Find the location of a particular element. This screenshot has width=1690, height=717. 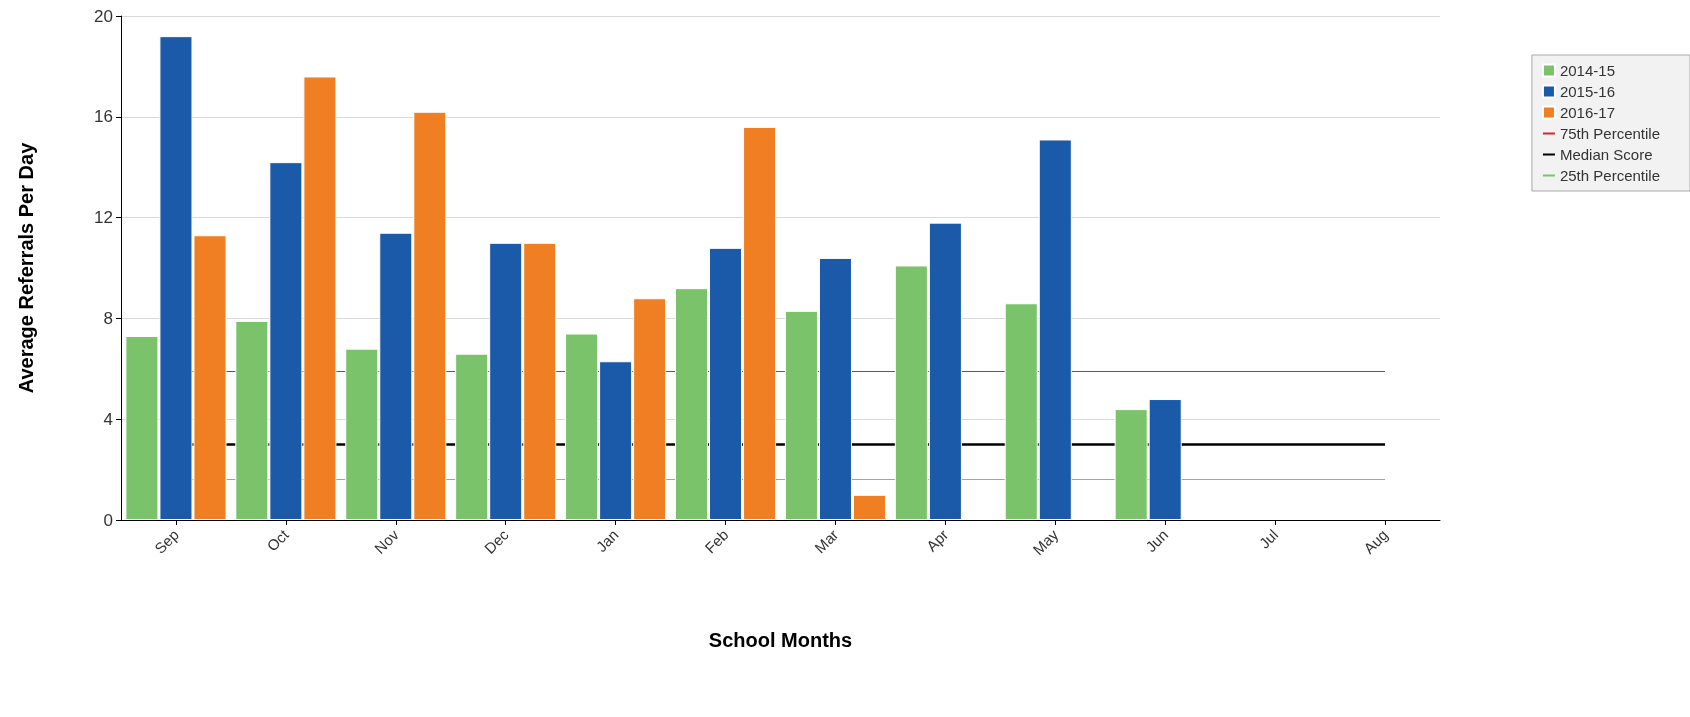

y-tick-label: 8 is located at coordinates (108, 318).